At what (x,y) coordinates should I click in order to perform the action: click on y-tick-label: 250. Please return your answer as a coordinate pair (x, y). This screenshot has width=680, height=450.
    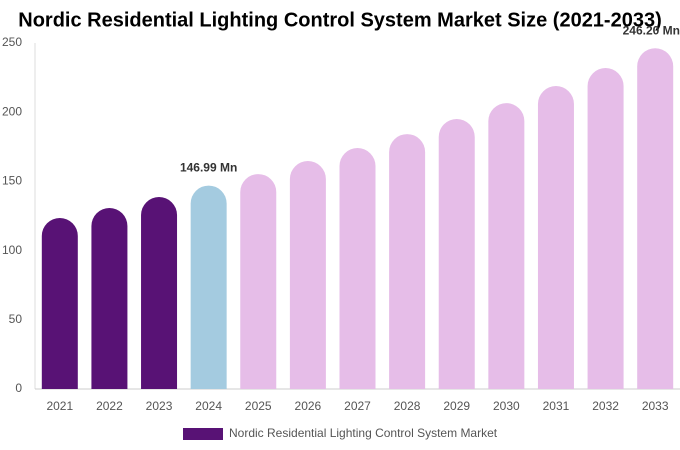
    Looking at the image, I should click on (12, 42).